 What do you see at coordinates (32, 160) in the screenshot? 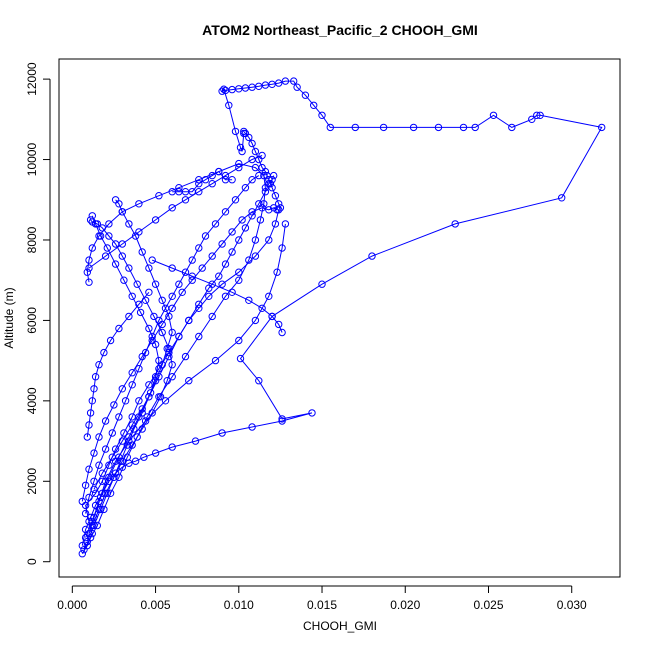
I see `y-tick-label: 10000` at bounding box center [32, 160].